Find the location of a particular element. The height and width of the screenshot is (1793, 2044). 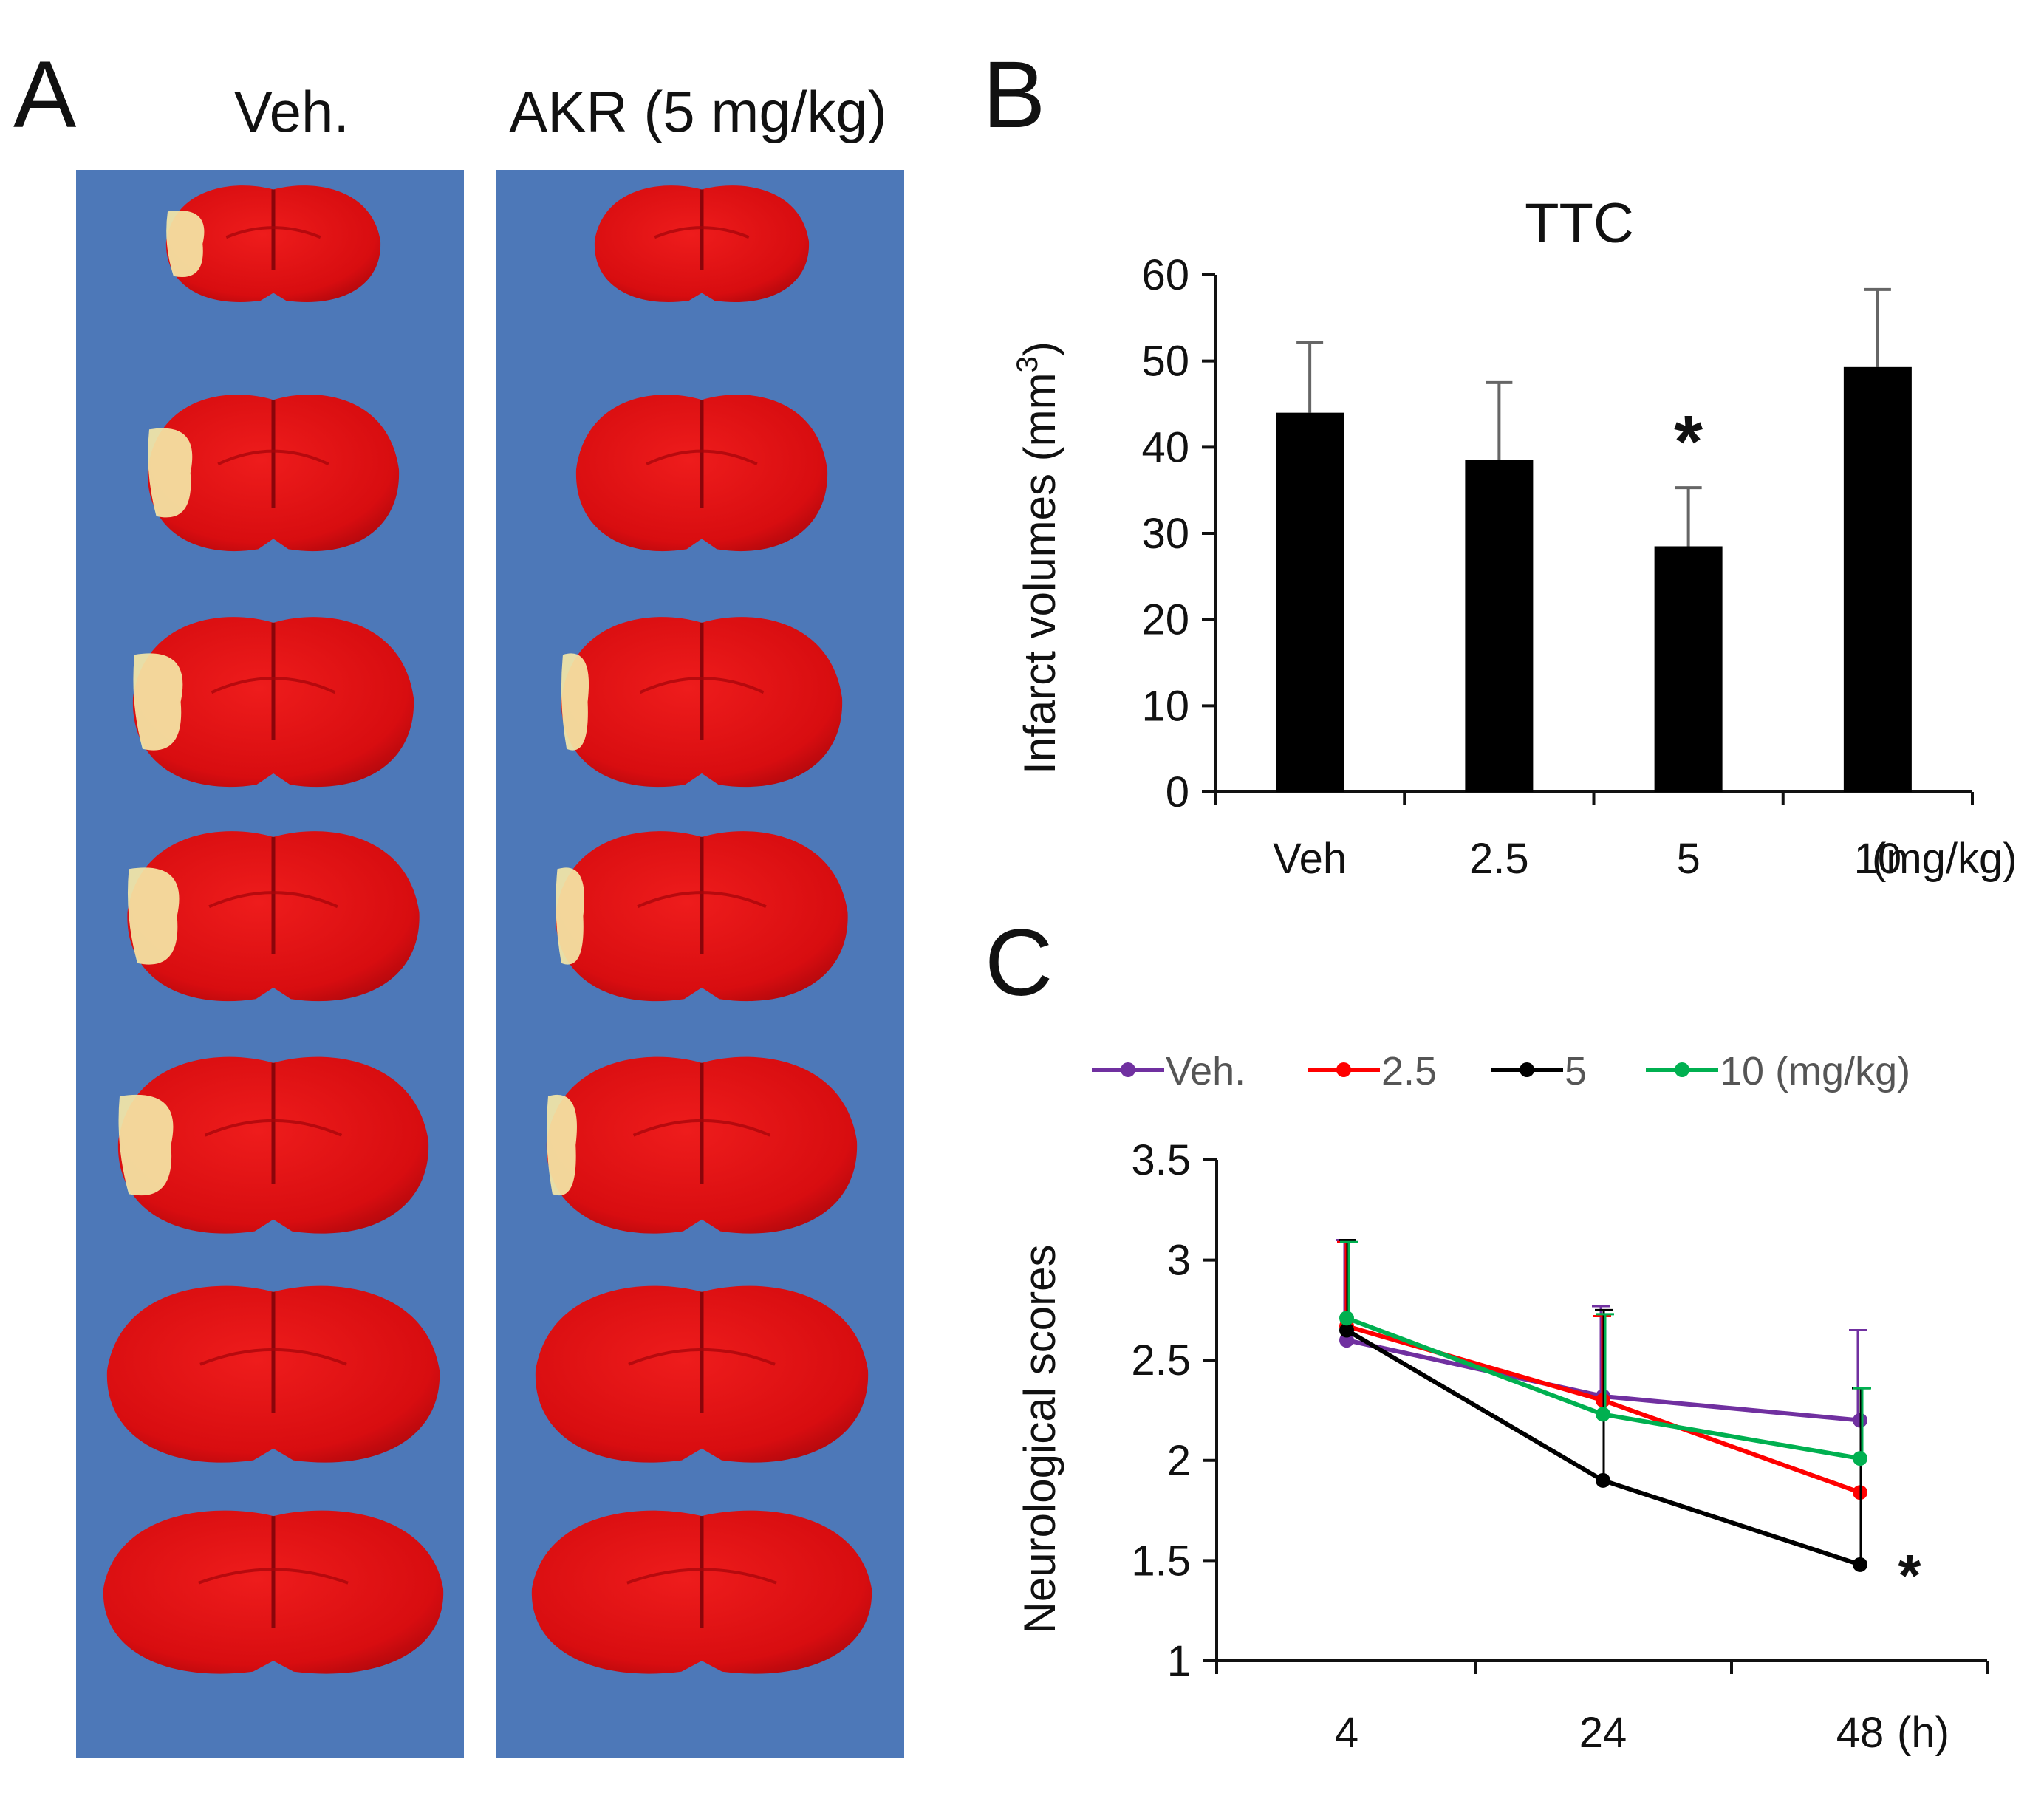

line-chart: 1 1.5 2 2.5 3 3.5 4 24 48 (h) * is located at coordinates (1560, 1446).